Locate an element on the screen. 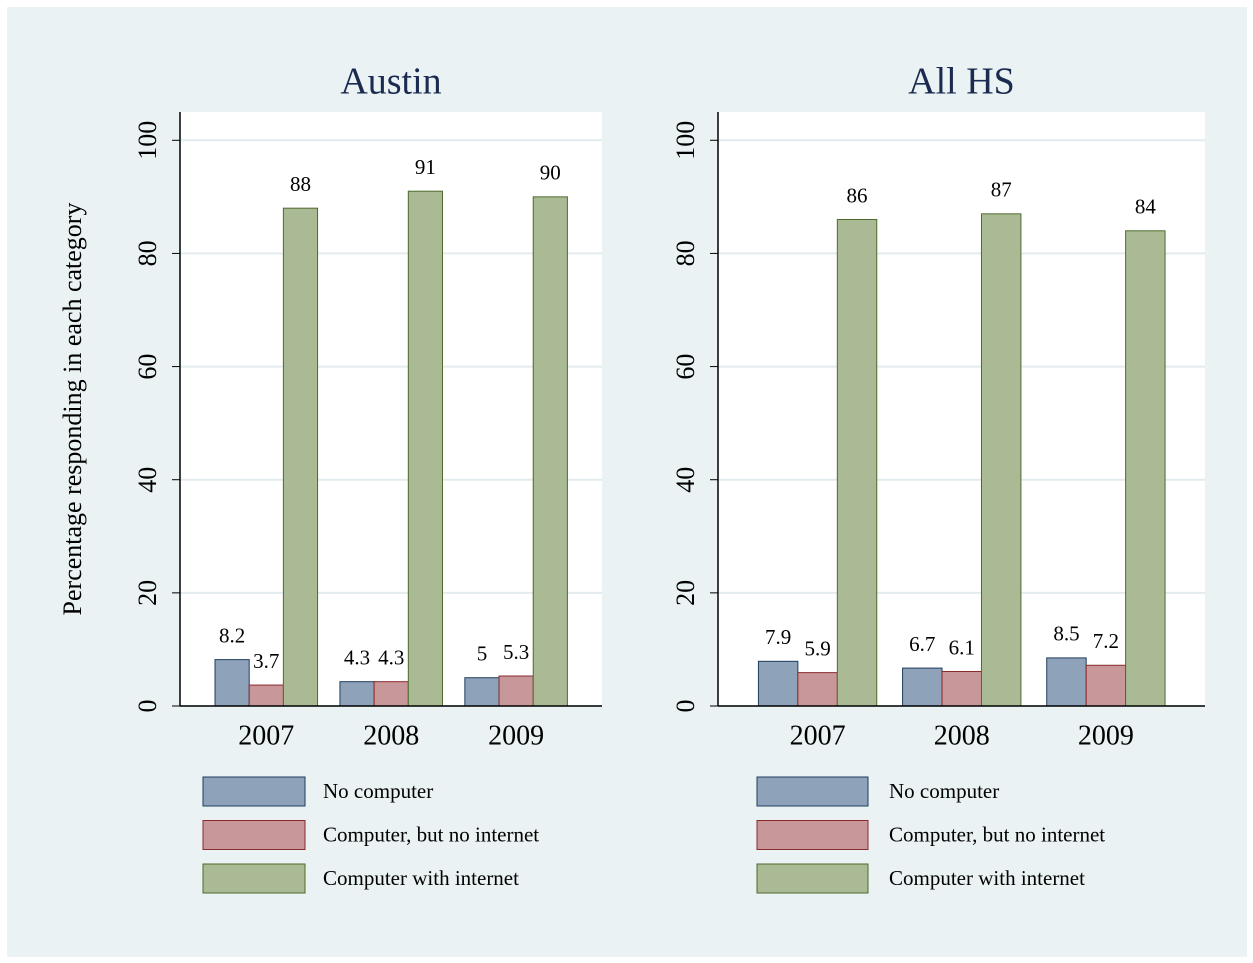  data-label: 5.9 is located at coordinates (817, 648).